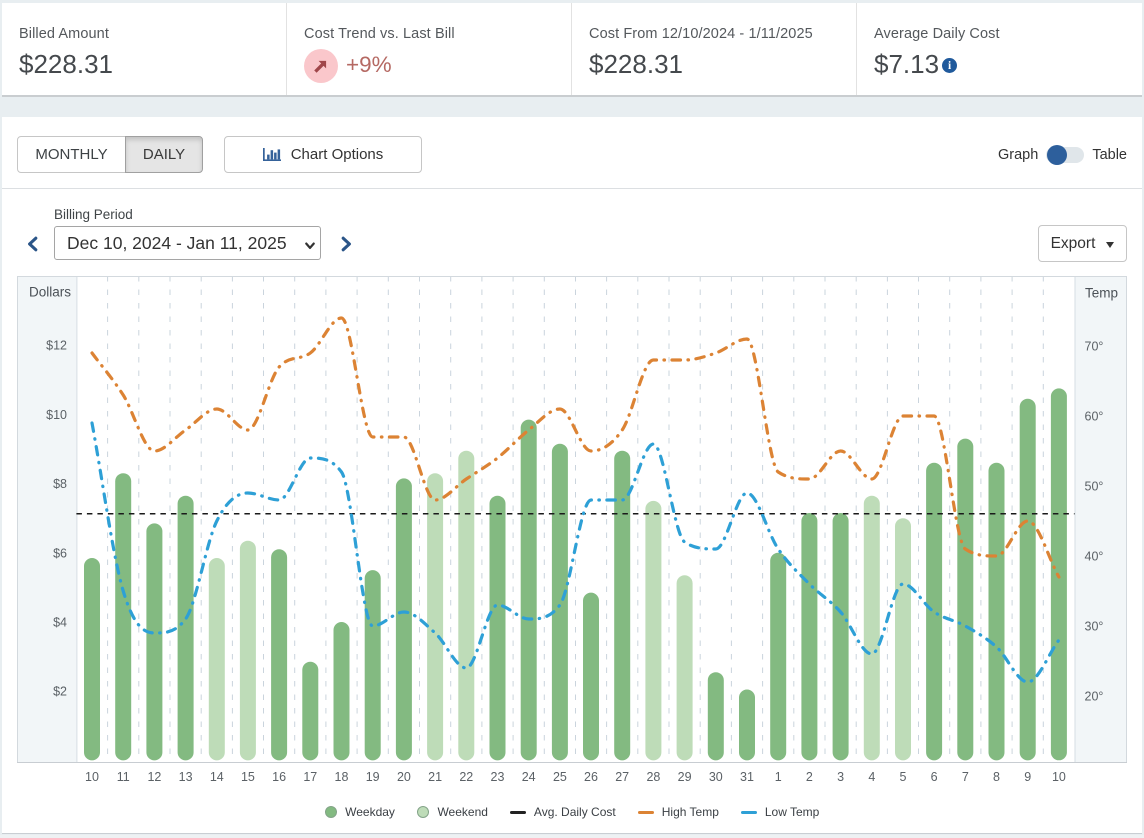  Describe the element at coordinates (529, 777) in the screenshot. I see `svg-text: 24` at that location.